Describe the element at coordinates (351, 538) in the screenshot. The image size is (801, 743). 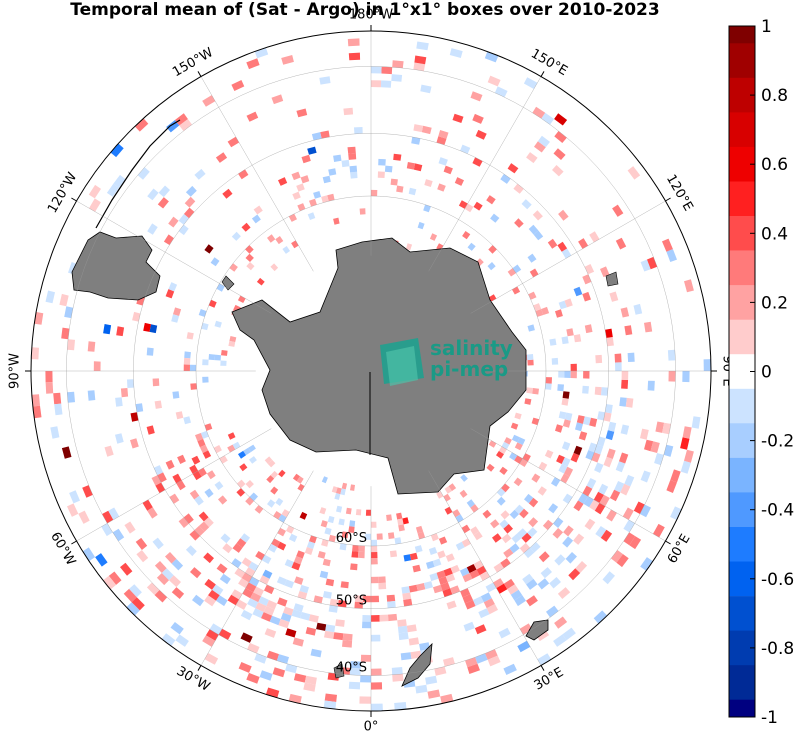
I see `latitude-label: 60°S` at that location.